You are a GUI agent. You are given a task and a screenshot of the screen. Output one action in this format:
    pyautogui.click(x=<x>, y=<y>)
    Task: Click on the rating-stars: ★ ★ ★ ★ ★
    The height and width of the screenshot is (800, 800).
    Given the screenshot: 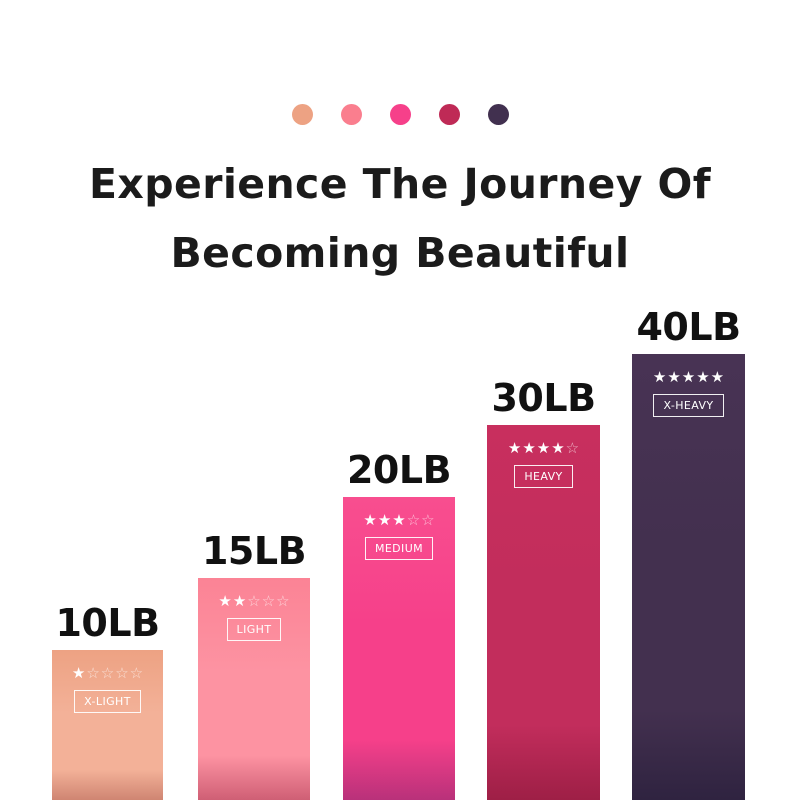 What is the action you would take?
    pyautogui.click(x=688, y=377)
    